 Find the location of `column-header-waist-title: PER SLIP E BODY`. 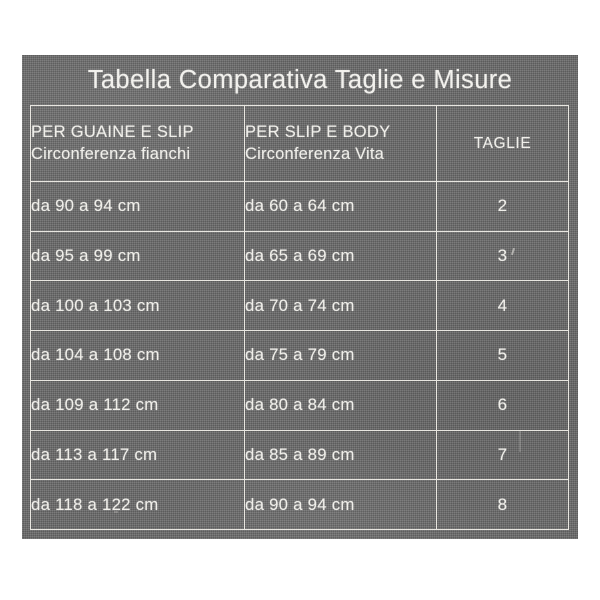

column-header-waist-title: PER SLIP E BODY is located at coordinates (318, 132).